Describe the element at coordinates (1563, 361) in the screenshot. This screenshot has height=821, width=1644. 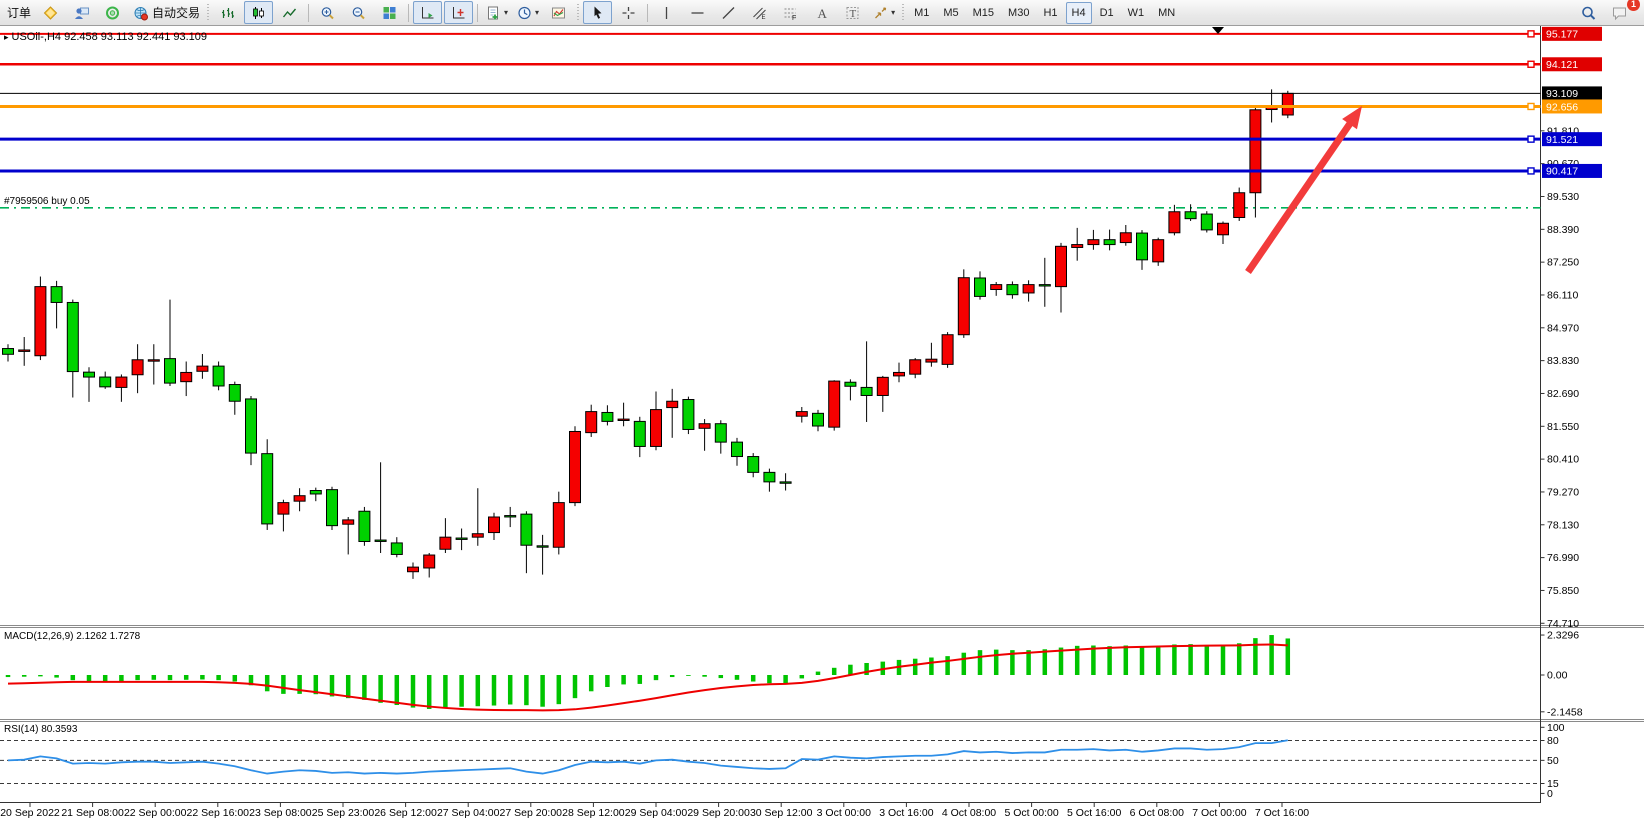
I see `price-tick-label: 83.830` at that location.